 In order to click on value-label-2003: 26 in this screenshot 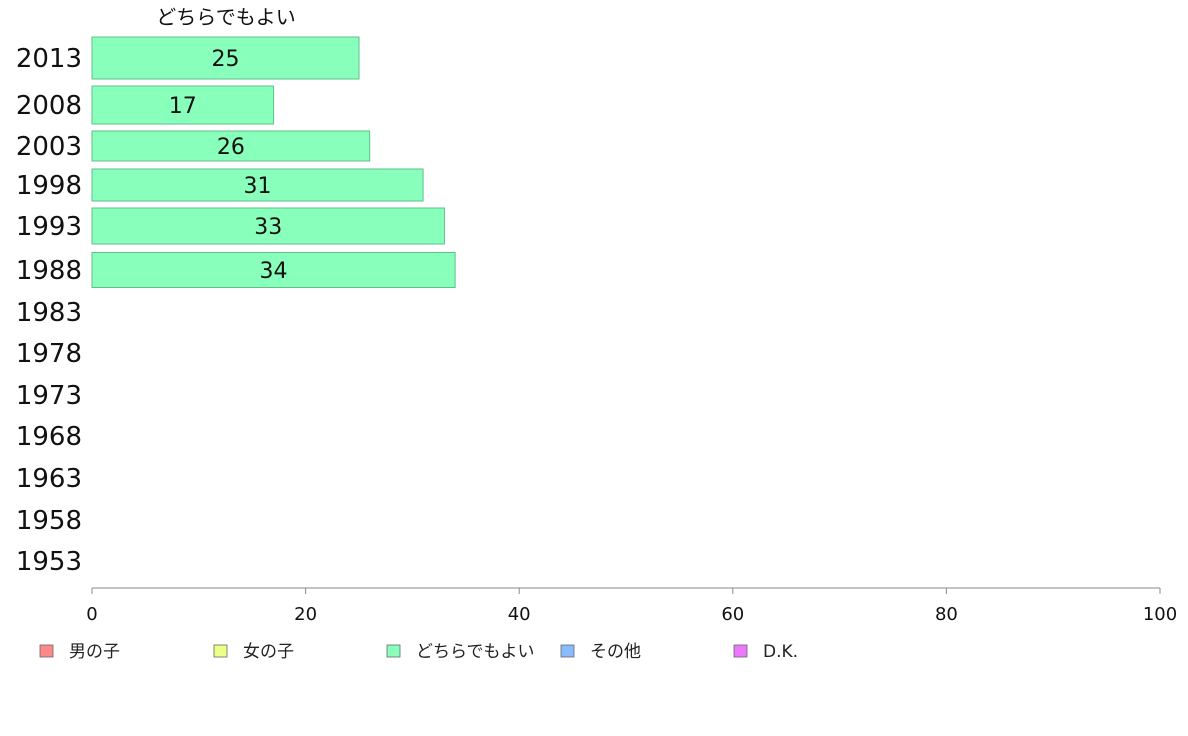, I will do `click(231, 147)`.